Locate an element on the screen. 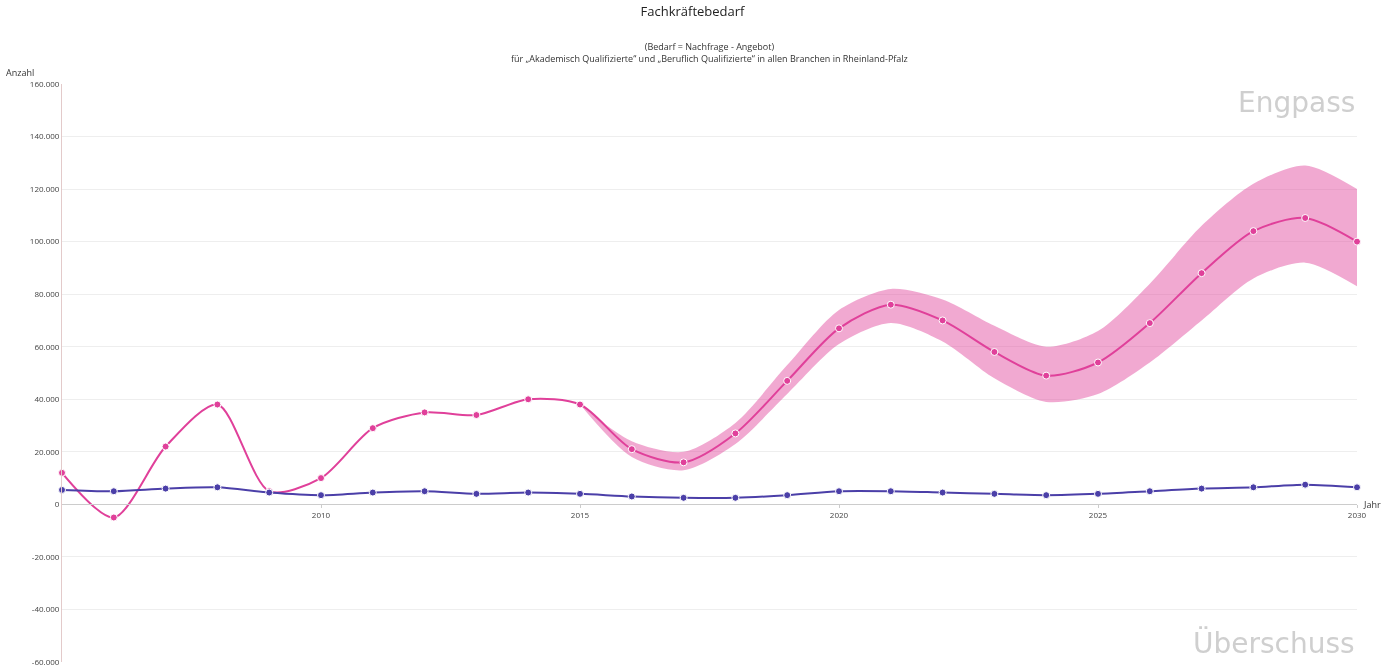  x-tick-label: 2025 is located at coordinates (1098, 514).